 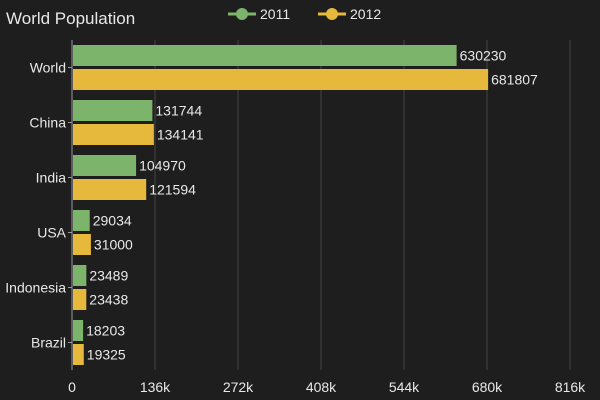 I want to click on legend-label-2012: 2012, so click(x=365, y=14).